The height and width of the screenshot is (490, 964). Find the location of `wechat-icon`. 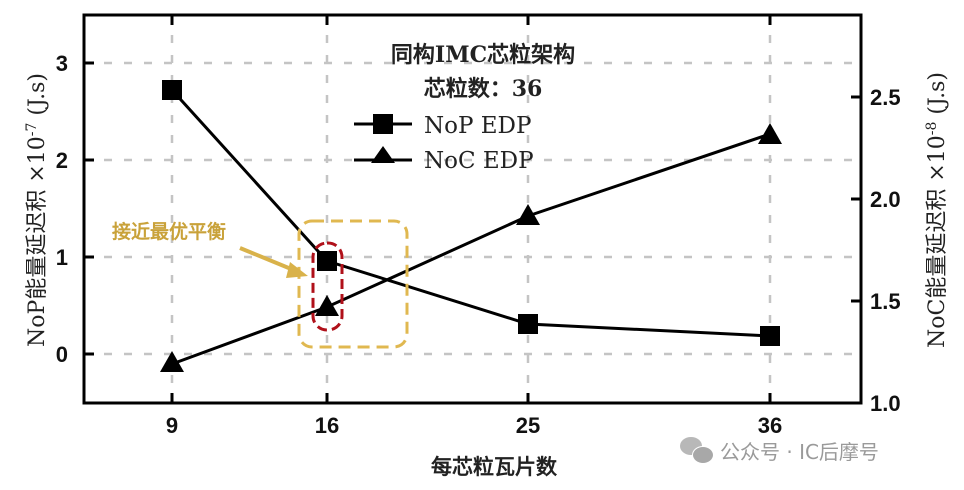

wechat-icon is located at coordinates (697, 450).